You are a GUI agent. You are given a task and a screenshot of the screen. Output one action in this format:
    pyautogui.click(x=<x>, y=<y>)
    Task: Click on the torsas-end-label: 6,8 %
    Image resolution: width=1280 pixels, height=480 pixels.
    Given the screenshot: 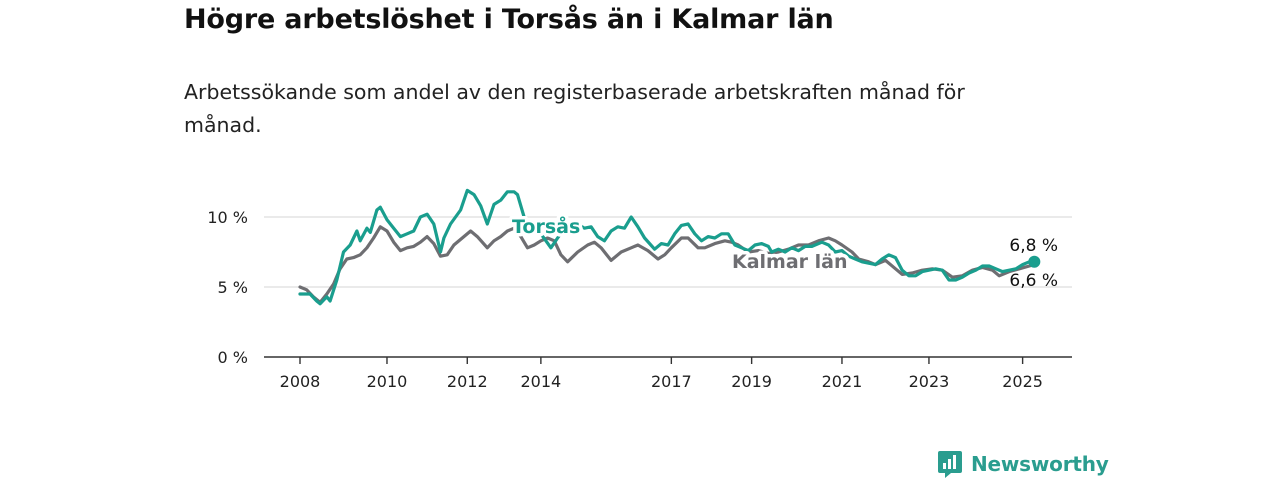 What is the action you would take?
    pyautogui.click(x=1033, y=246)
    